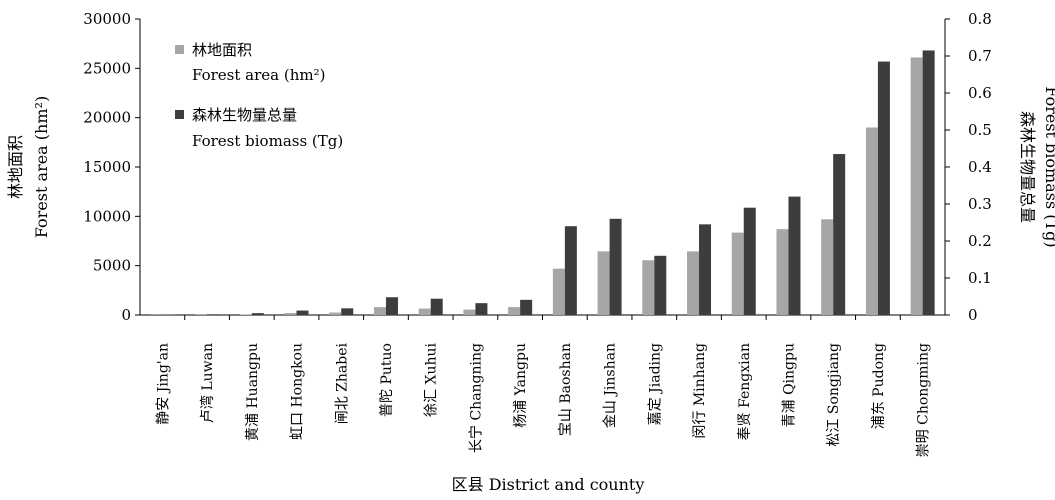 The image size is (1055, 500). Describe the element at coordinates (611, 385) in the screenshot. I see `category-label: 金山 Jinshan` at that location.